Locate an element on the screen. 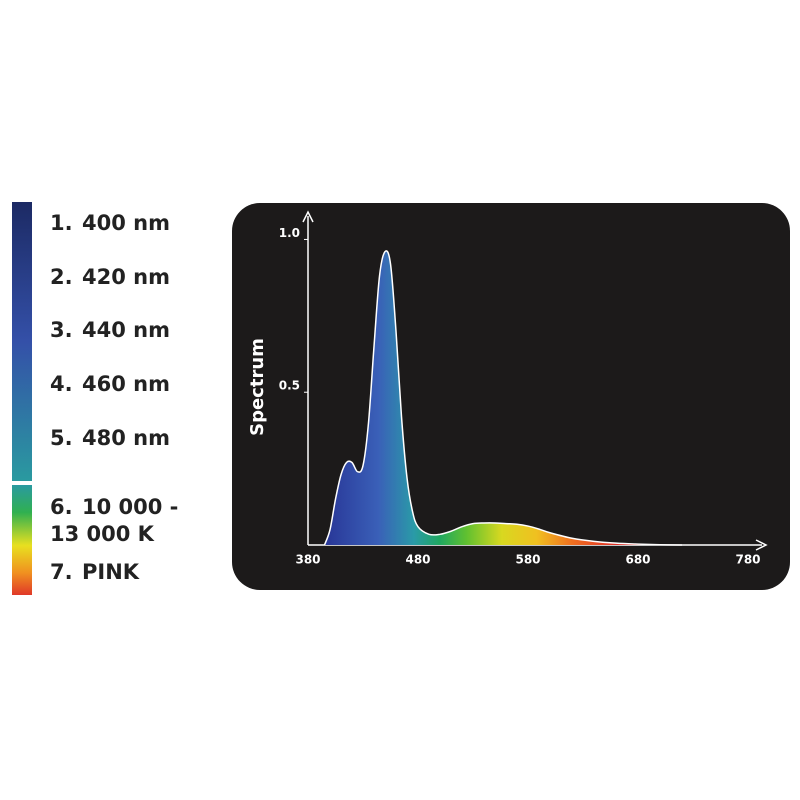 The width and height of the screenshot is (800, 800). key-number: 3. is located at coordinates (61, 330).